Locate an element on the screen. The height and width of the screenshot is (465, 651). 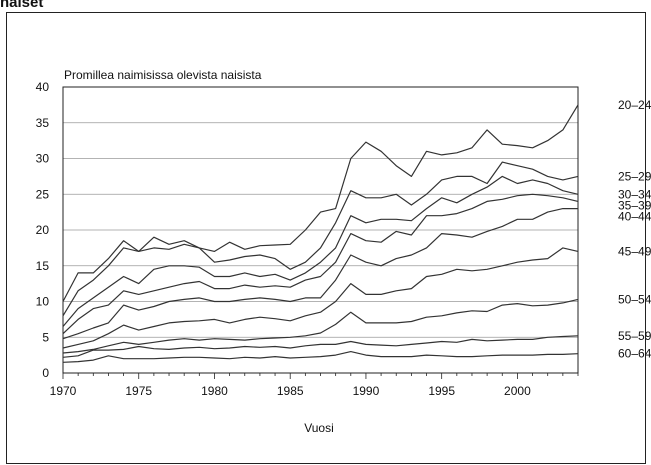
series-label-8: 55–59-v. is located at coordinates (634, 336).